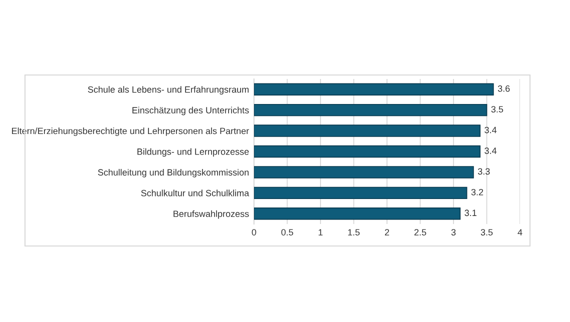 The image size is (570, 322). I want to click on y-tick-label: Bildungs- und Lernprozesse, so click(193, 152).